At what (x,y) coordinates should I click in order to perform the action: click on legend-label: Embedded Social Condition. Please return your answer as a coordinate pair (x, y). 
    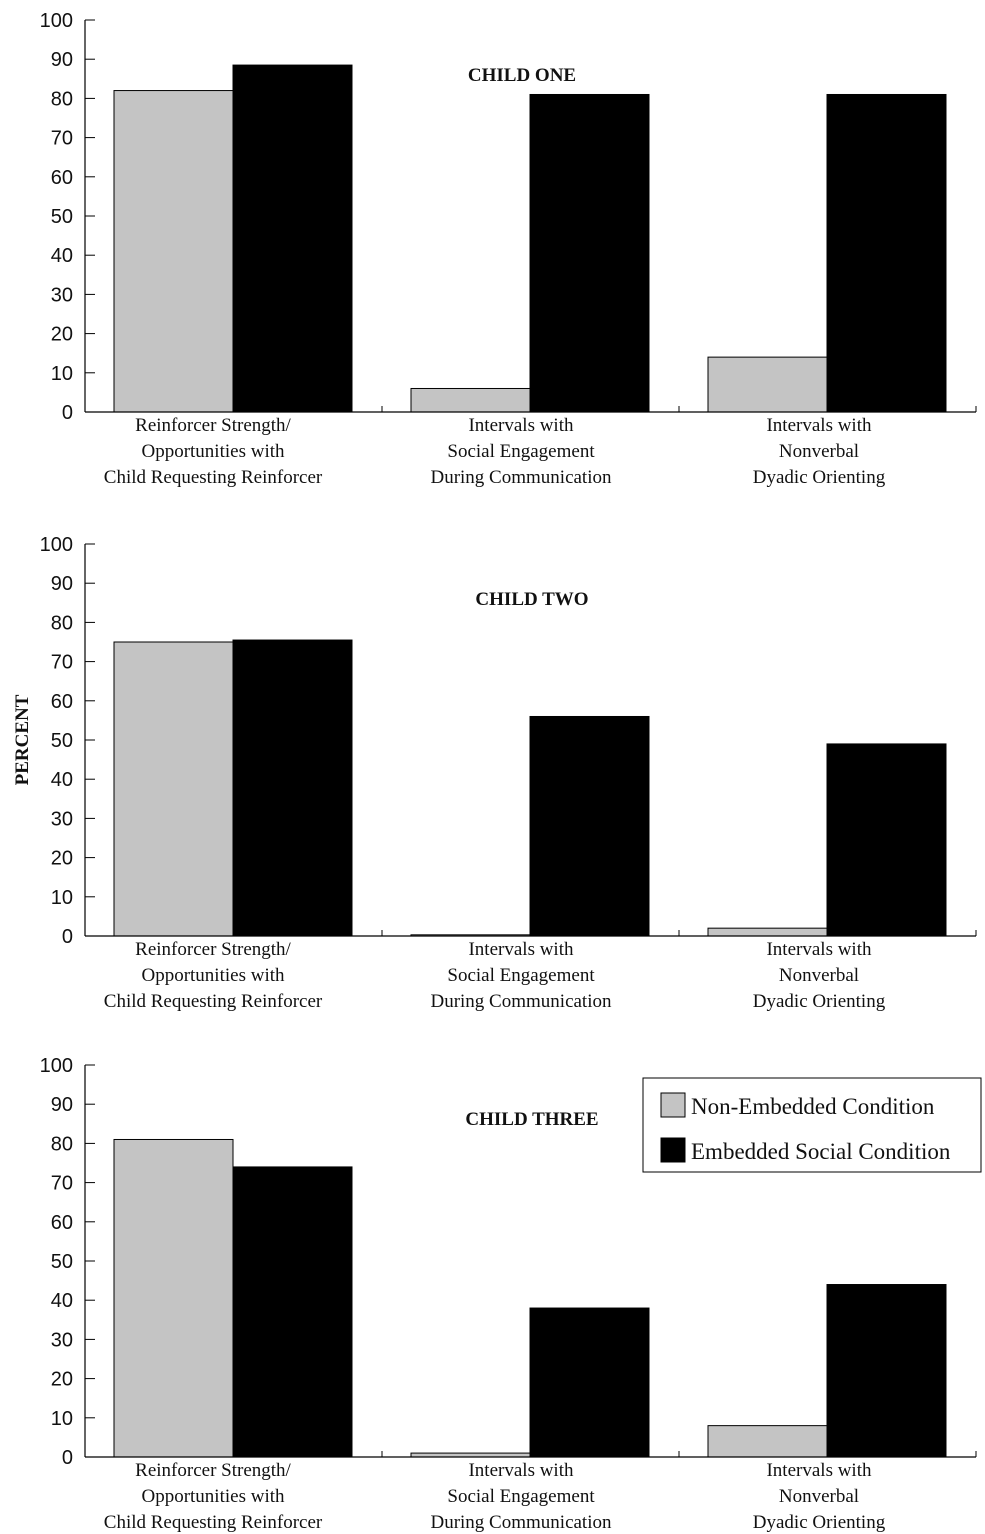
    Looking at the image, I should click on (821, 1151).